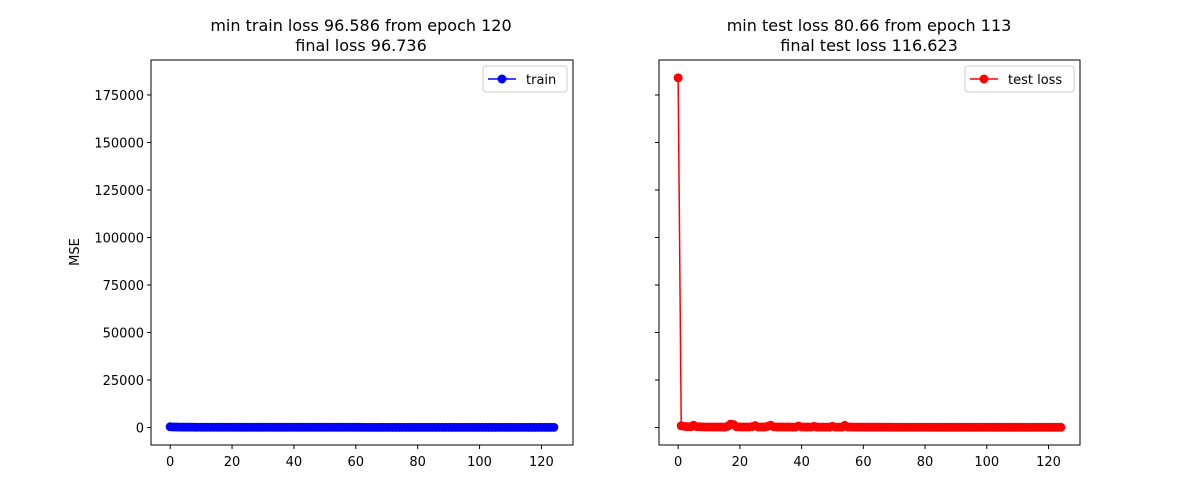 The image size is (1200, 500). Describe the element at coordinates (119, 143) in the screenshot. I see `train-y-tick-label: 150000` at that location.